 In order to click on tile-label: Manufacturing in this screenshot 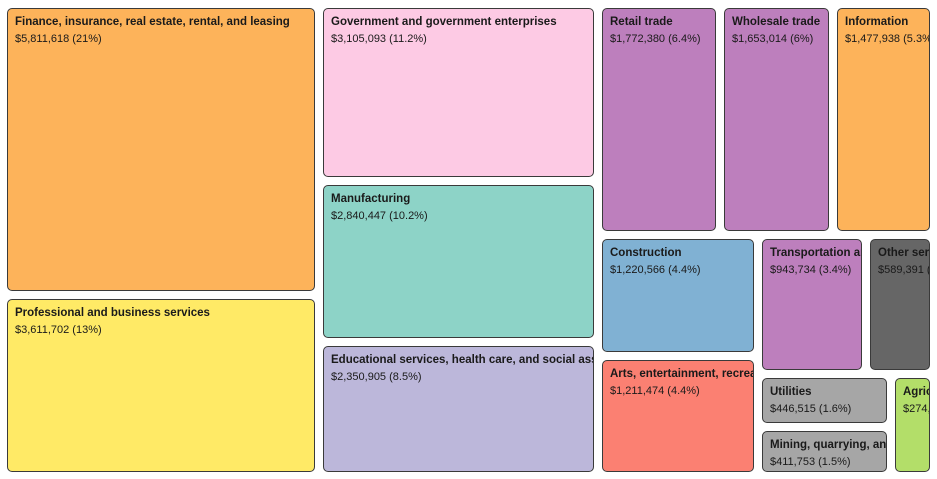, I will do `click(371, 199)`.